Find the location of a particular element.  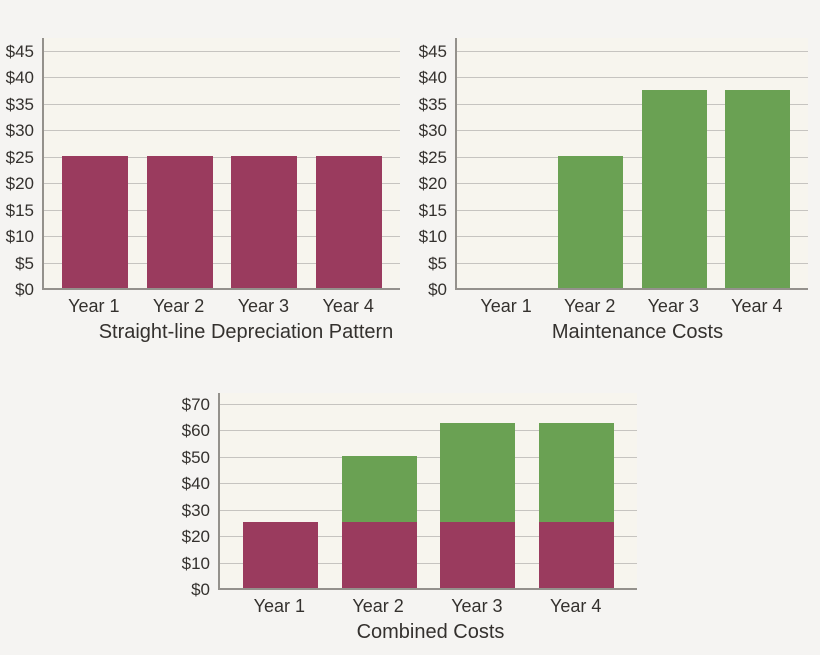

maintenance-chart-title: Maintenance Costs is located at coordinates (637, 332).